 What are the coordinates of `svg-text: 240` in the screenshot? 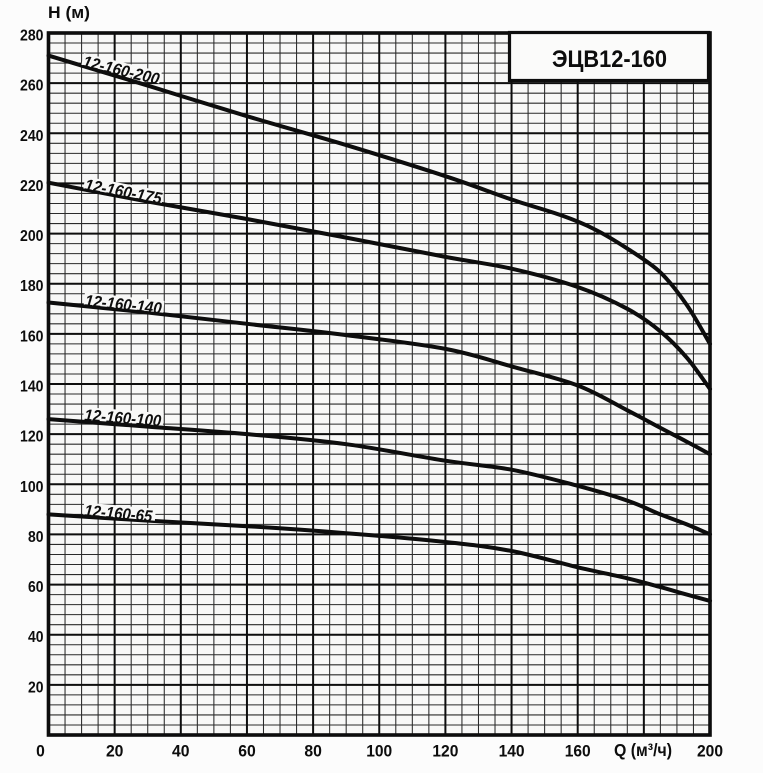 It's located at (32, 136).